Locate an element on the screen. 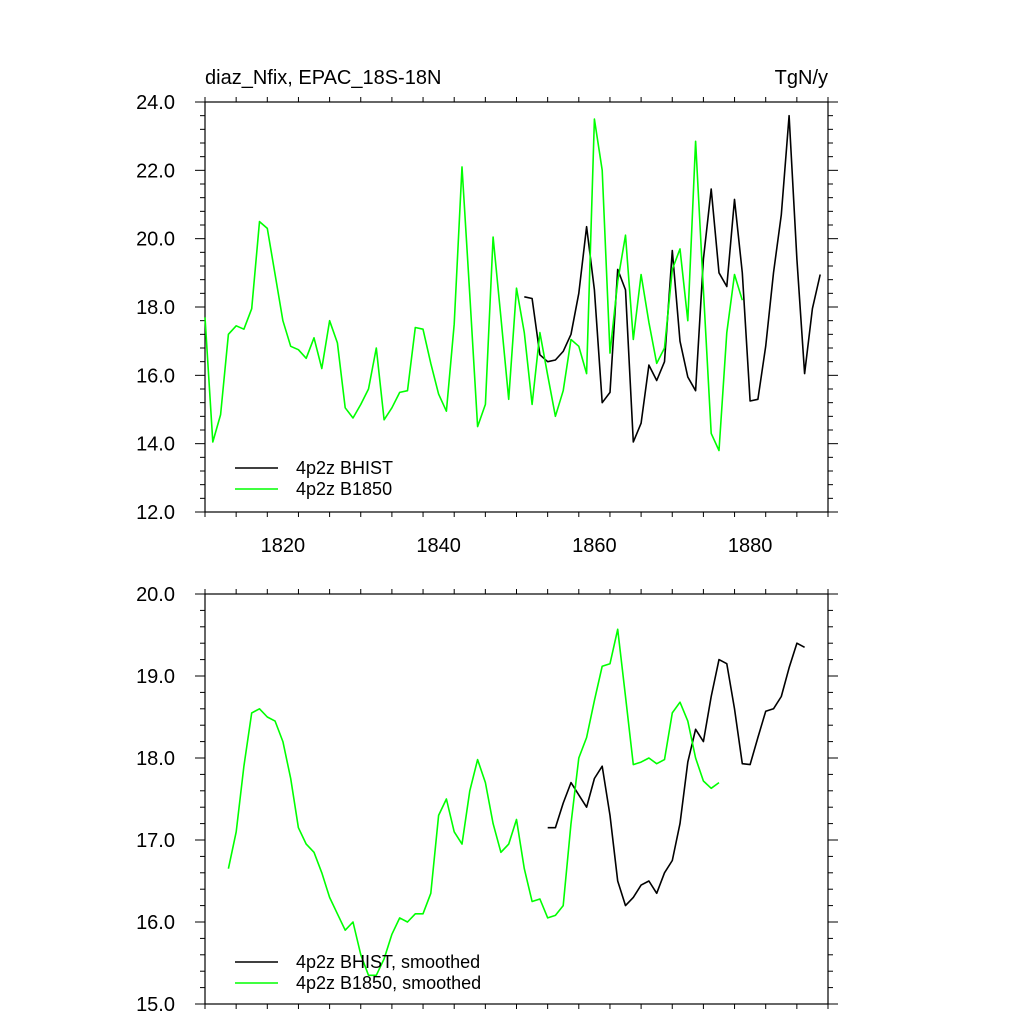 The width and height of the screenshot is (1024, 1024). x-tick-label: 1880 is located at coordinates (750, 546).